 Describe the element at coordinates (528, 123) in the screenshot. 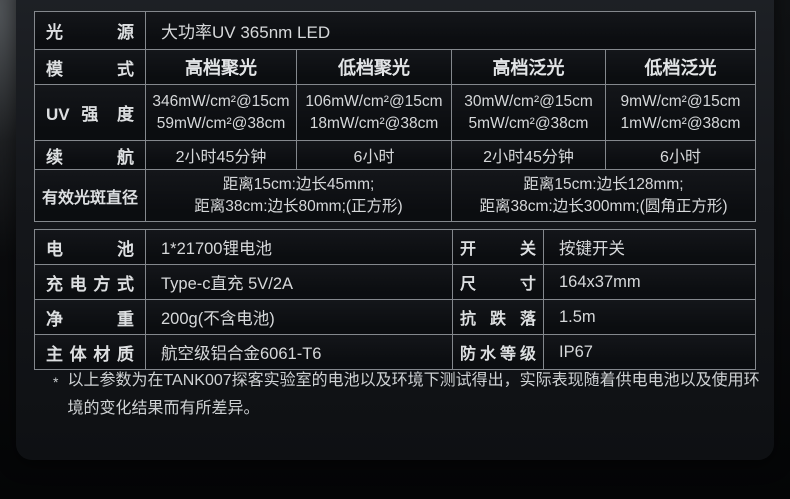

I see `uv-high-flood-38cm: 5mW/cm²@38cm` at that location.